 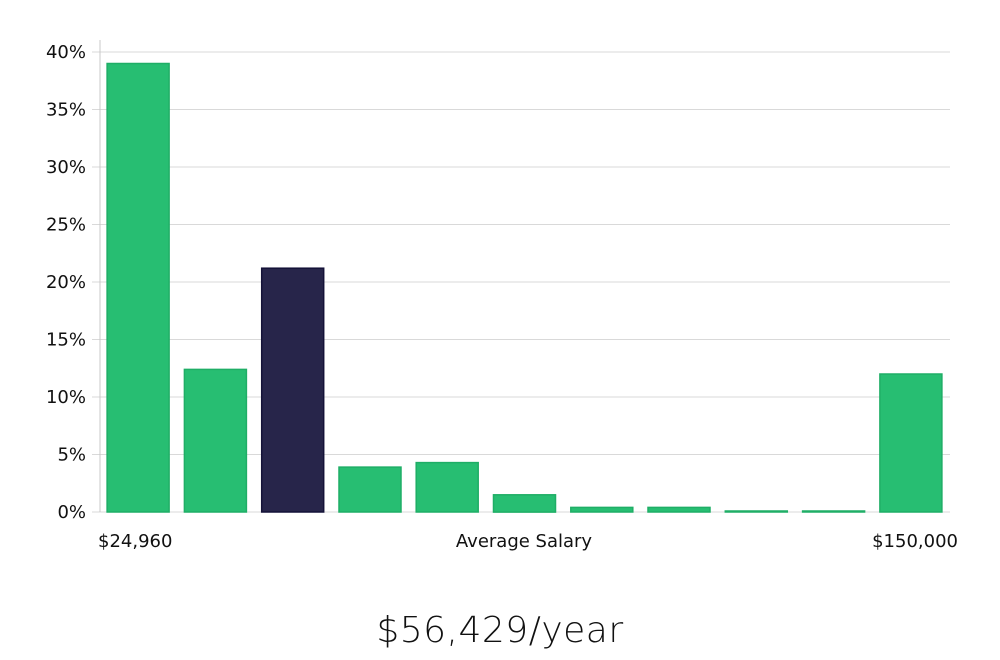 I want to click on x-min-label: $24,960, so click(x=135, y=541).